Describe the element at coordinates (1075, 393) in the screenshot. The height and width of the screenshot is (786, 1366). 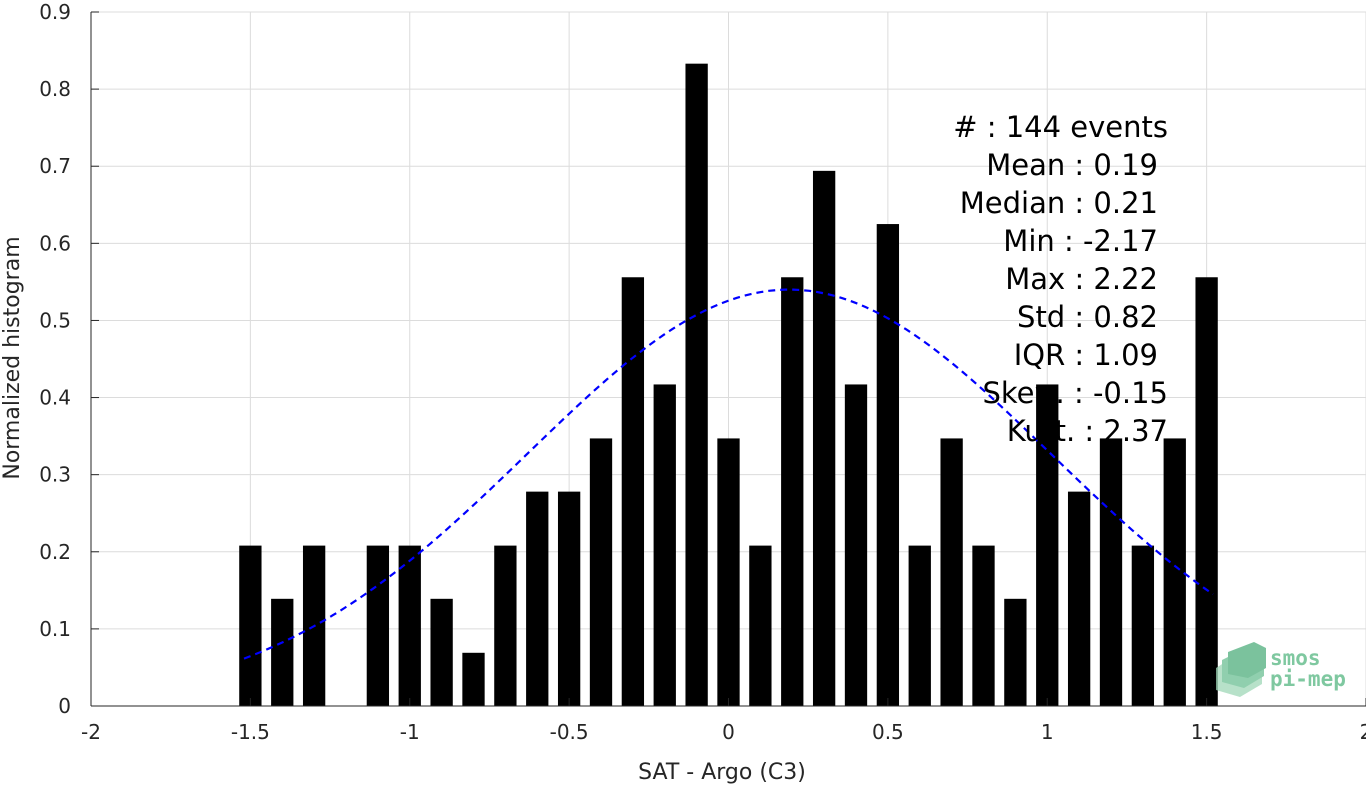
I see `stat-skew: Skew. : -0.15` at that location.